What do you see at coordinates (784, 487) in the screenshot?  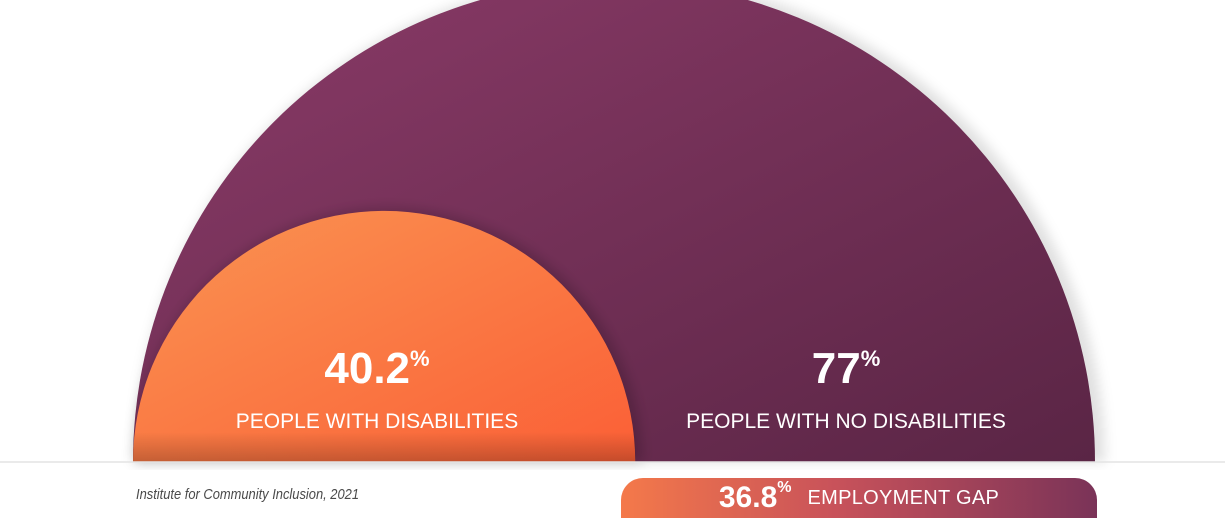 I see `gap-unit: %` at bounding box center [784, 487].